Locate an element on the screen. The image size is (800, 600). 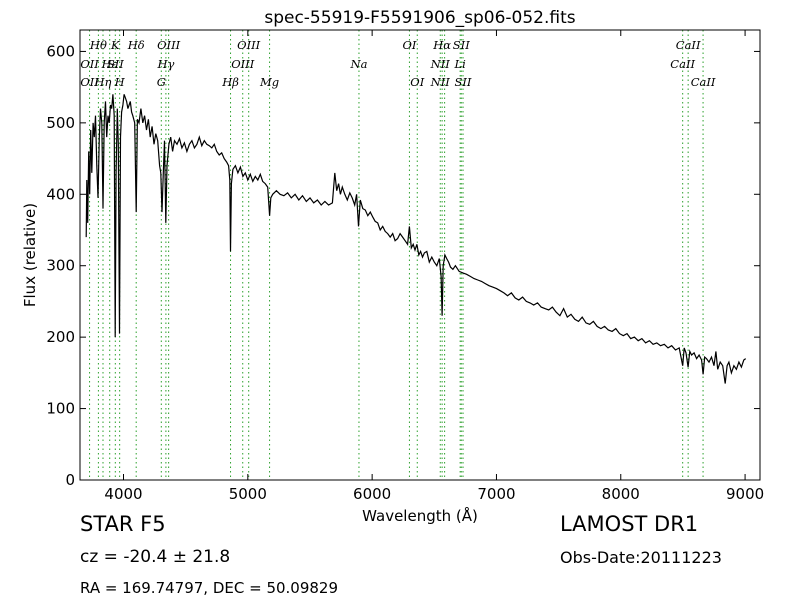
y-tick-label: 100 is located at coordinates (60, 409).